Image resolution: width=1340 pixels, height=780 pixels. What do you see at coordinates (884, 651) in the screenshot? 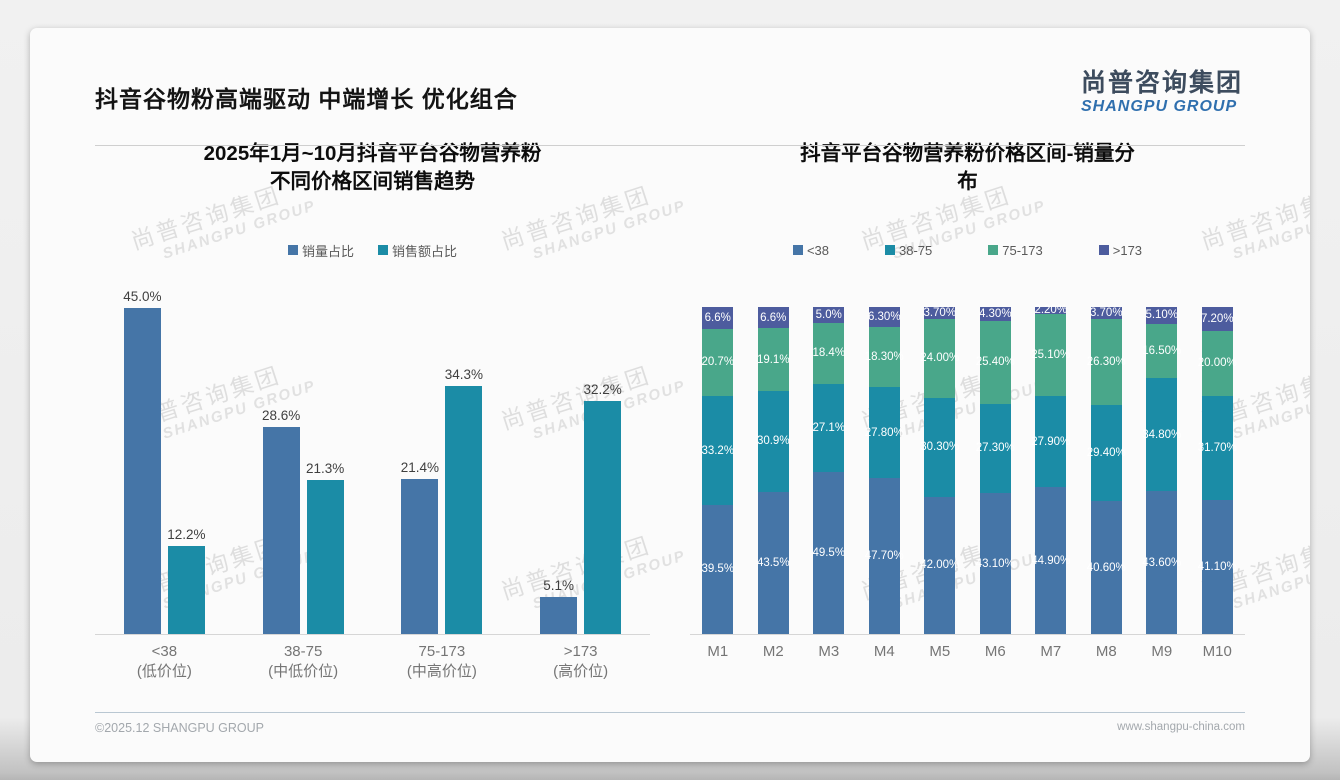
I see `month-label: M4` at bounding box center [884, 651].